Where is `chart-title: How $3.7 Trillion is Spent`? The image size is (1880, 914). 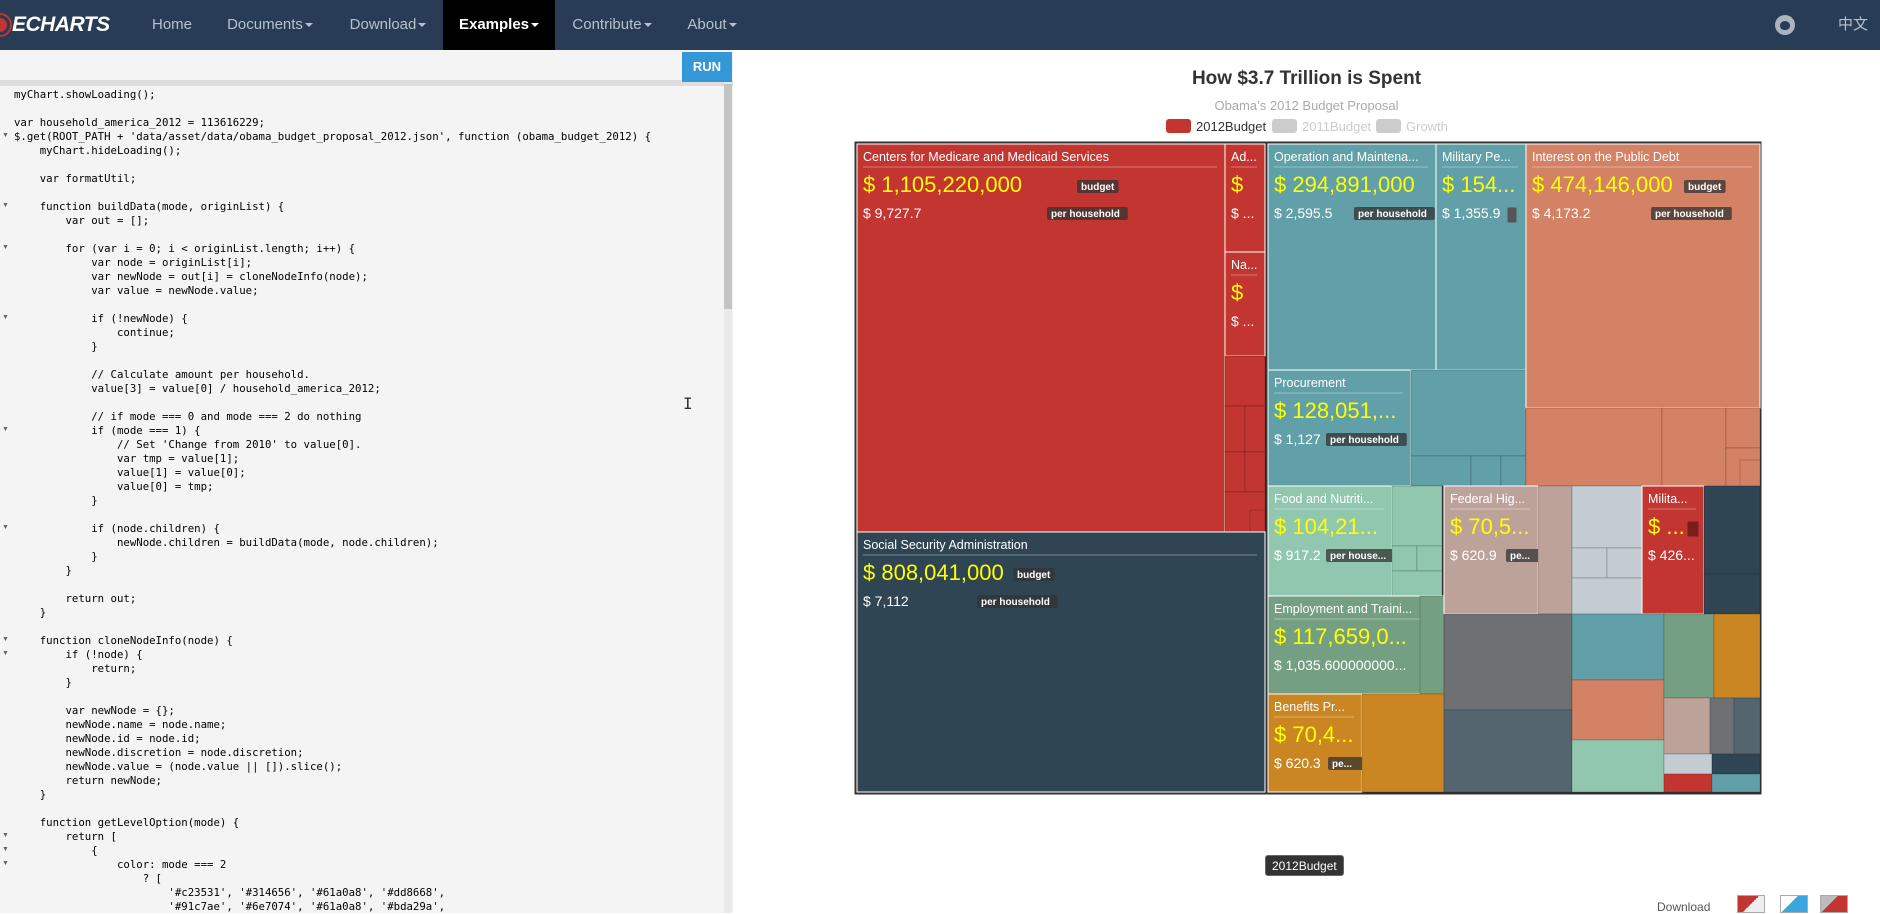
chart-title: How $3.7 Trillion is Spent is located at coordinates (1306, 78).